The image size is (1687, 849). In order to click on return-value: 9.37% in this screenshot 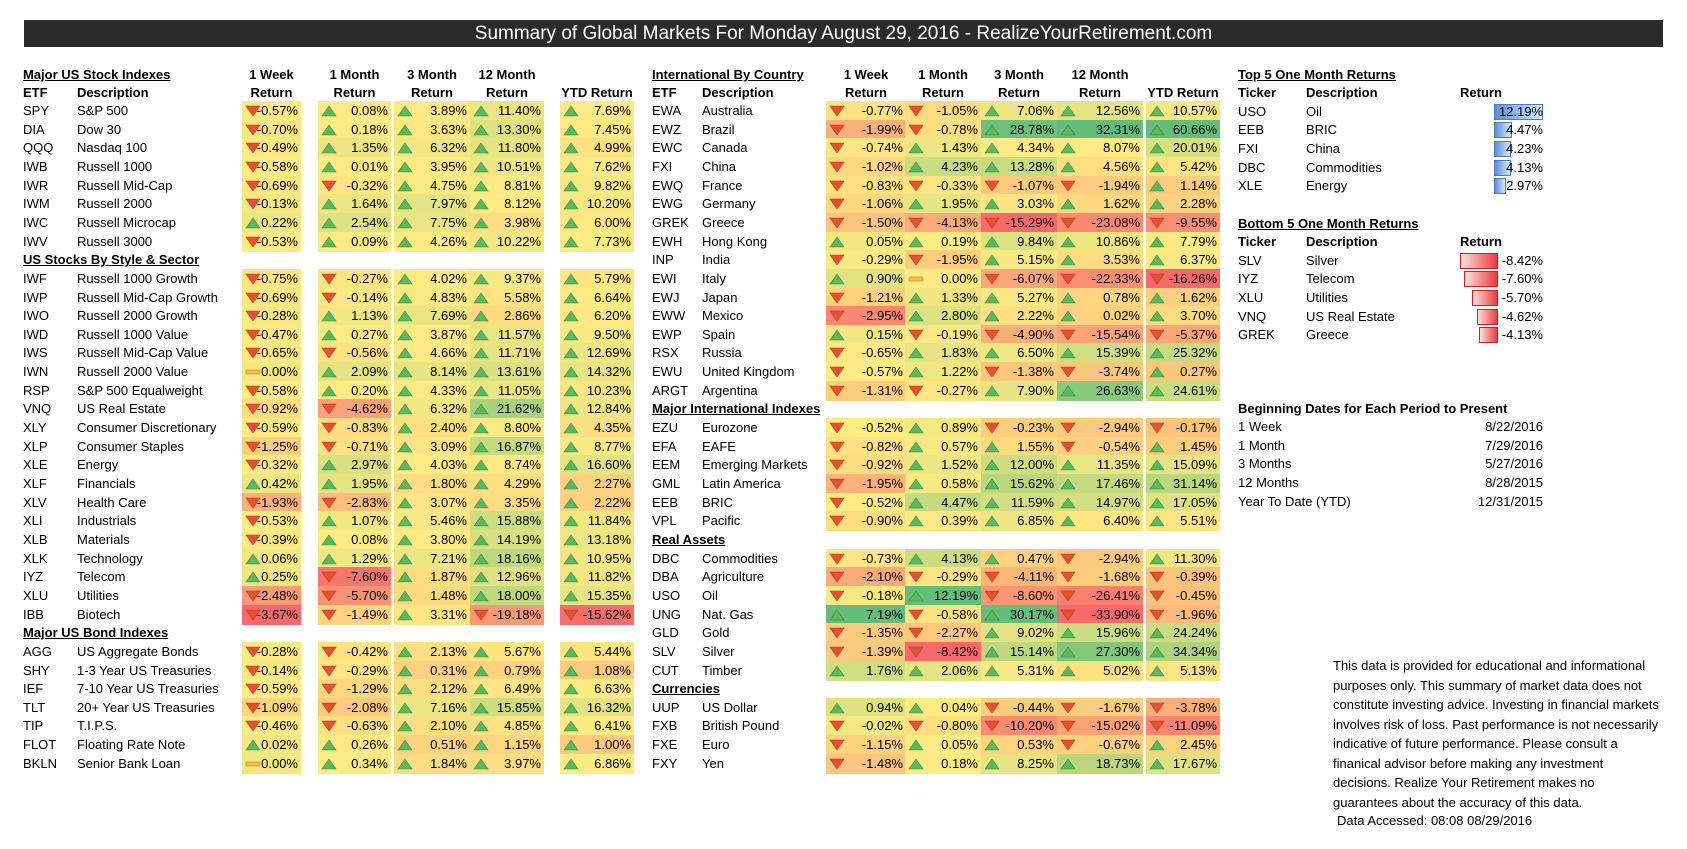, I will do `click(522, 278)`.